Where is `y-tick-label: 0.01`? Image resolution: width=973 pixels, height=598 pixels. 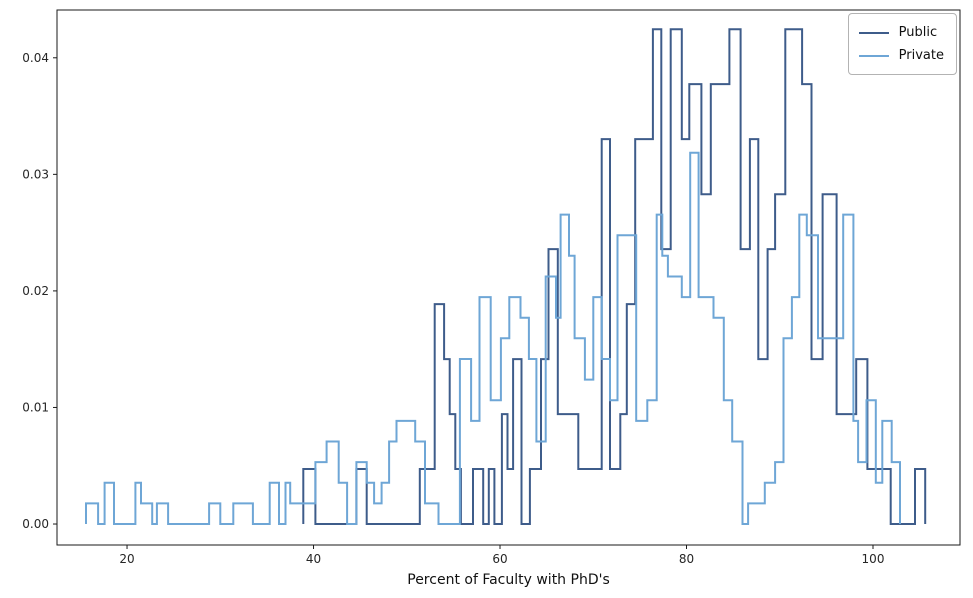
y-tick-label: 0.01 is located at coordinates (35, 407).